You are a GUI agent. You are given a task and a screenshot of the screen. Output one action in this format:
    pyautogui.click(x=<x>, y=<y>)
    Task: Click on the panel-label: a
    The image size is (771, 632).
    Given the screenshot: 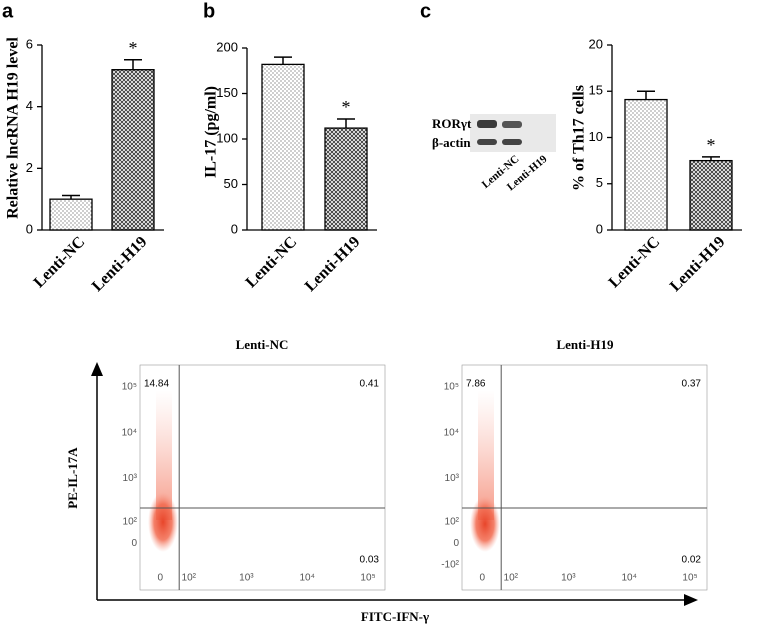 What is the action you would take?
    pyautogui.click(x=8, y=11)
    